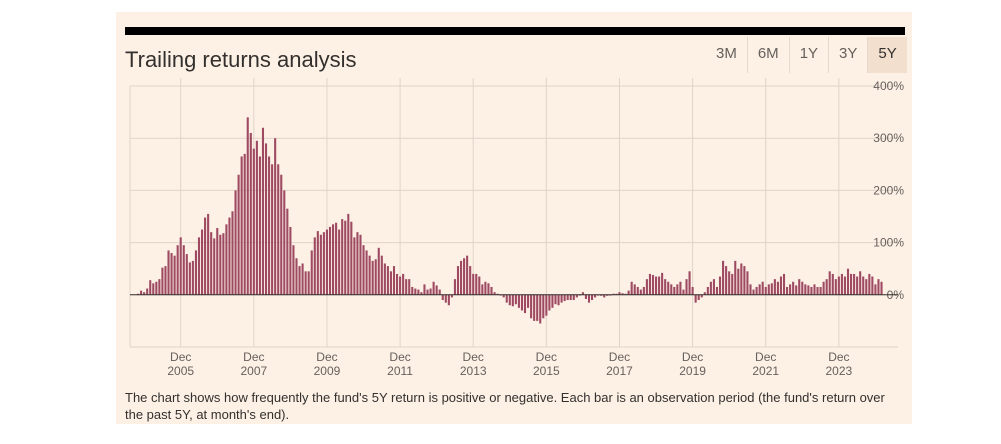 Image resolution: width=1001 pixels, height=444 pixels. I want to click on tab-1y: 1Y, so click(808, 55).